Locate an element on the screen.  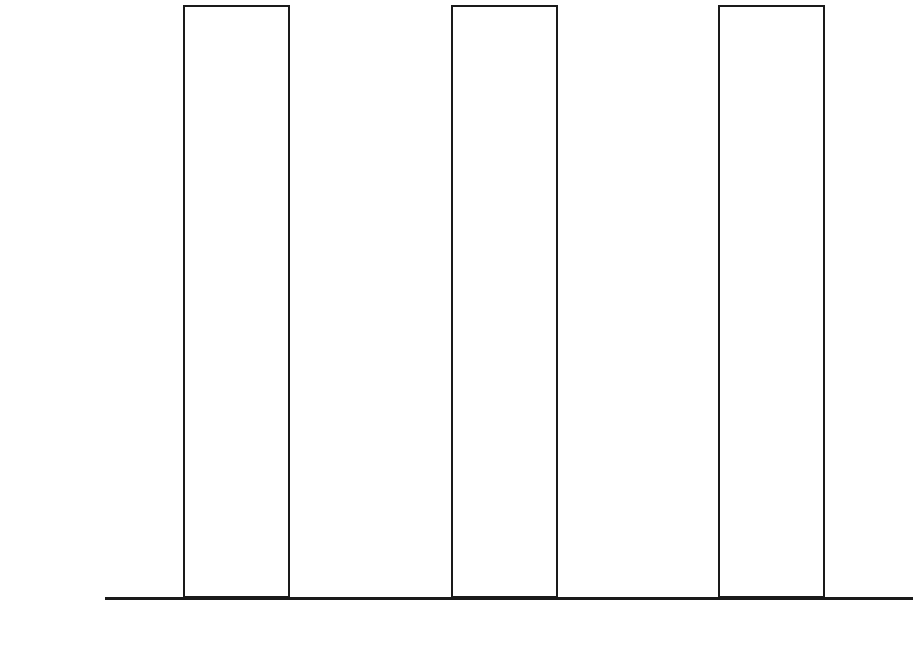
noise-total-brace-dollar-award is located at coordinates (874, 80).